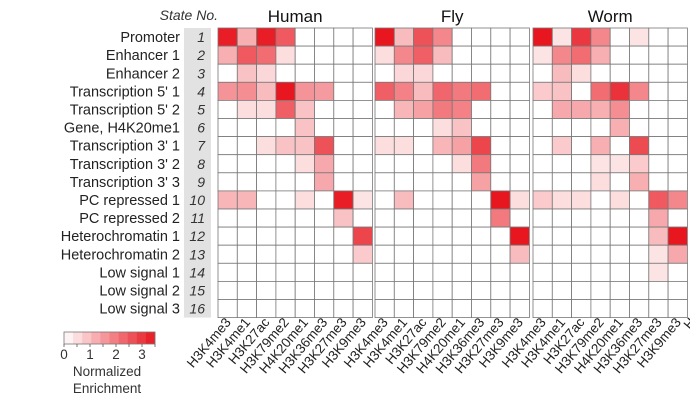  What do you see at coordinates (116, 354) in the screenshot?
I see `legend-tick-label: 2` at bounding box center [116, 354].